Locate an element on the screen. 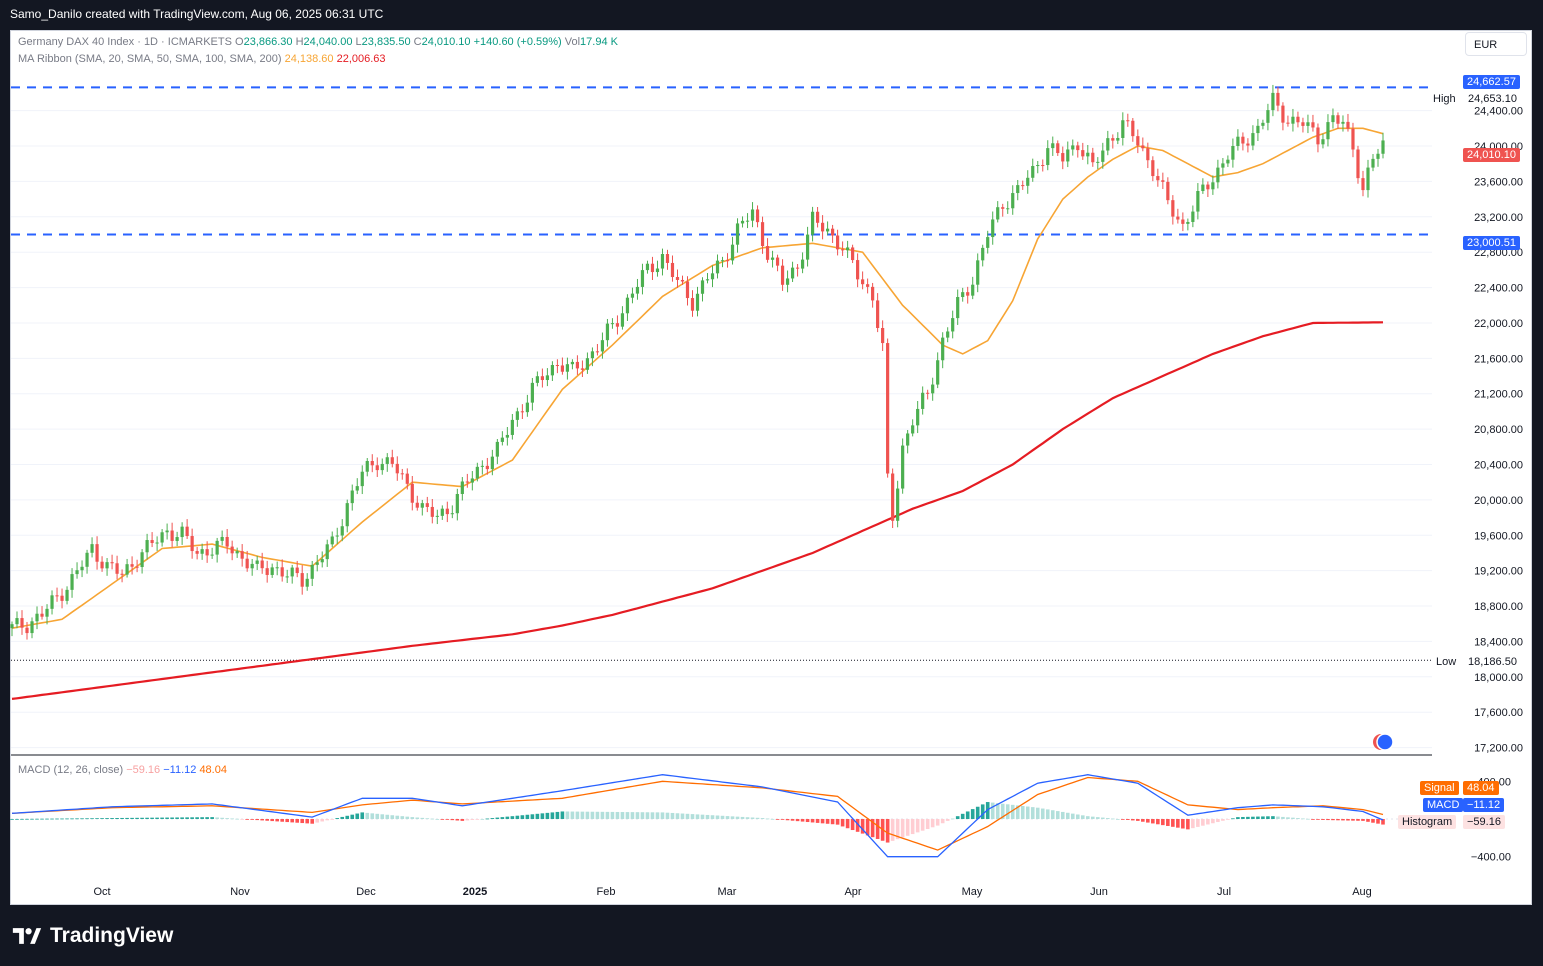  events-icon is located at coordinates (1386, 742).